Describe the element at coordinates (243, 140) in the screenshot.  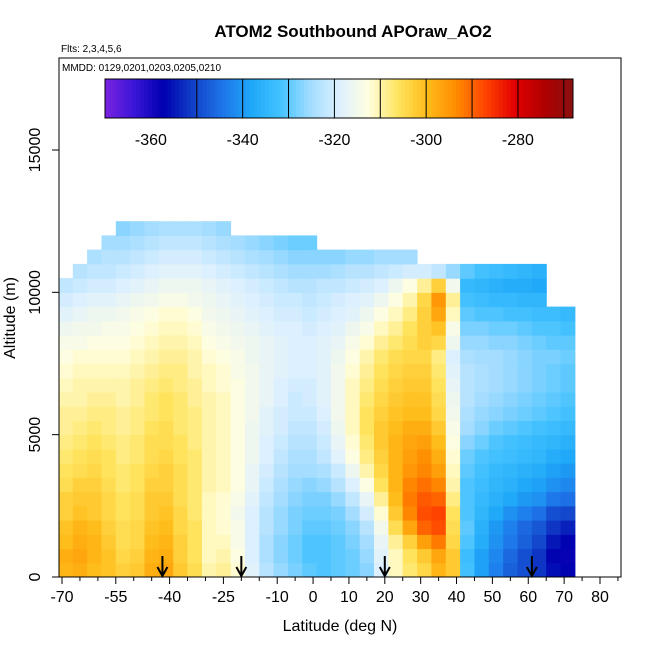
I see `colorbar-tick-label: -340` at that location.